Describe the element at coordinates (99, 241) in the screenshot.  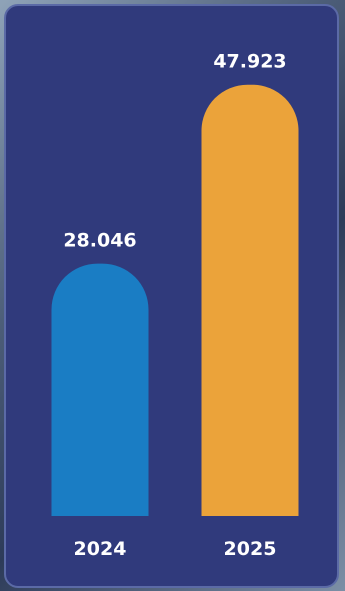
I see `value-label-2024: 28.046` at that location.